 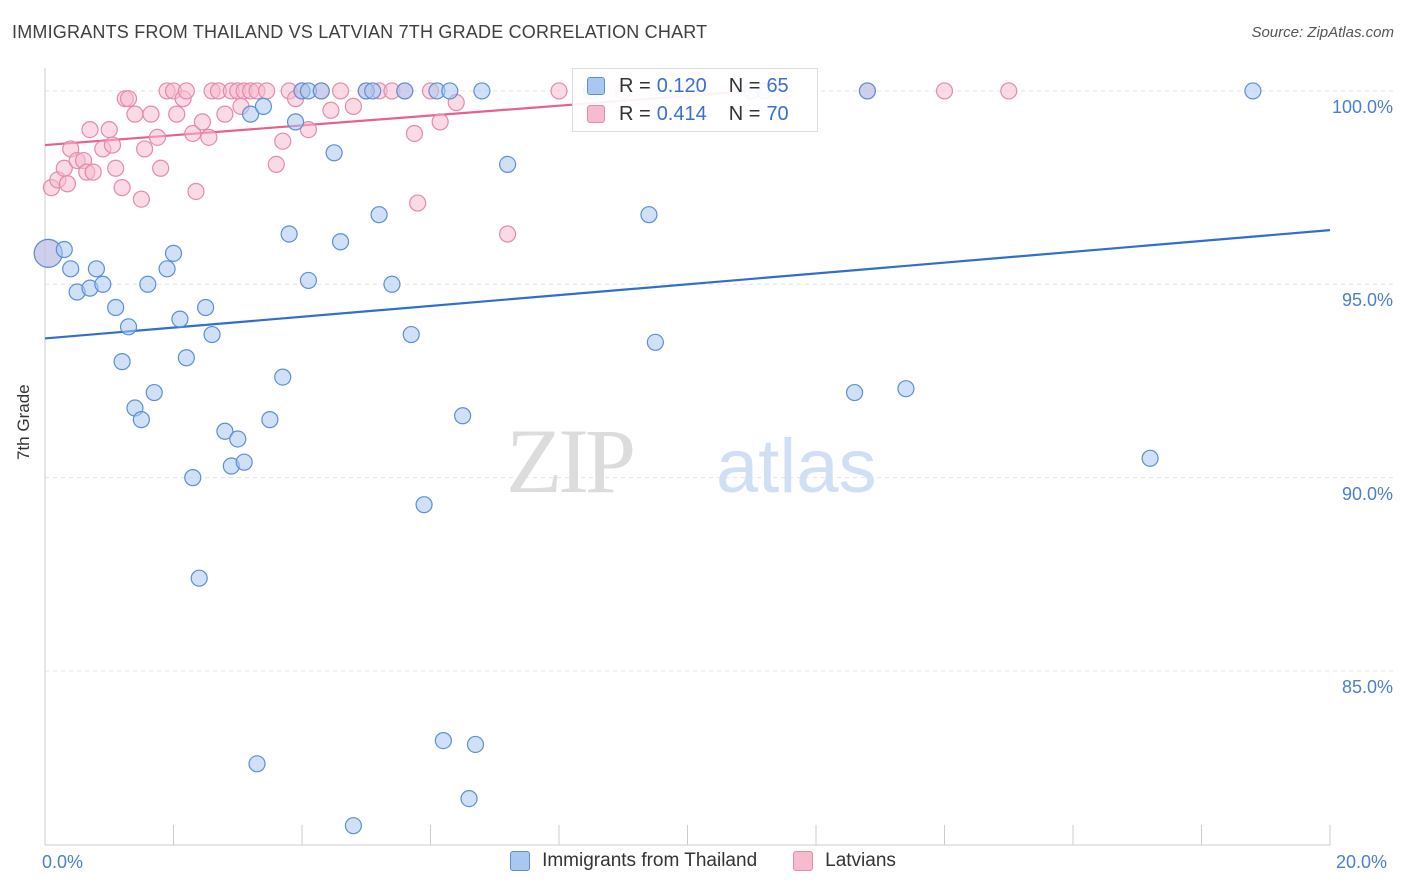 I want to click on latvians-points, so click(x=525, y=175).